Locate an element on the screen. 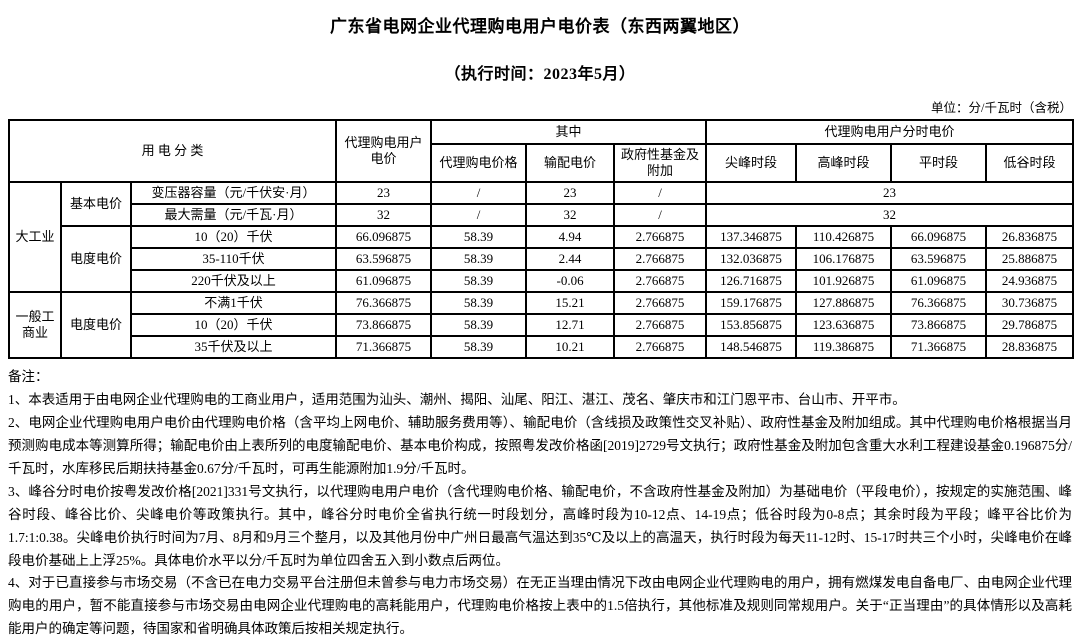 This screenshot has width=1080, height=641. unit-note: 单位：分/千瓦时（含税） is located at coordinates (1001, 108).